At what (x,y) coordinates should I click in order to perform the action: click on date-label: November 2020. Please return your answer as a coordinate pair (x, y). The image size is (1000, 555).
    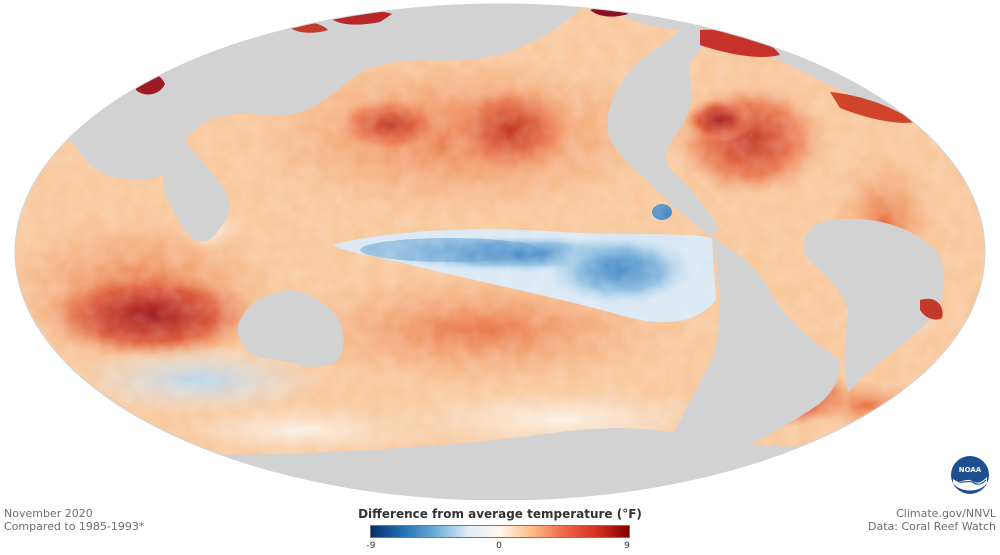
    Looking at the image, I should click on (48, 513).